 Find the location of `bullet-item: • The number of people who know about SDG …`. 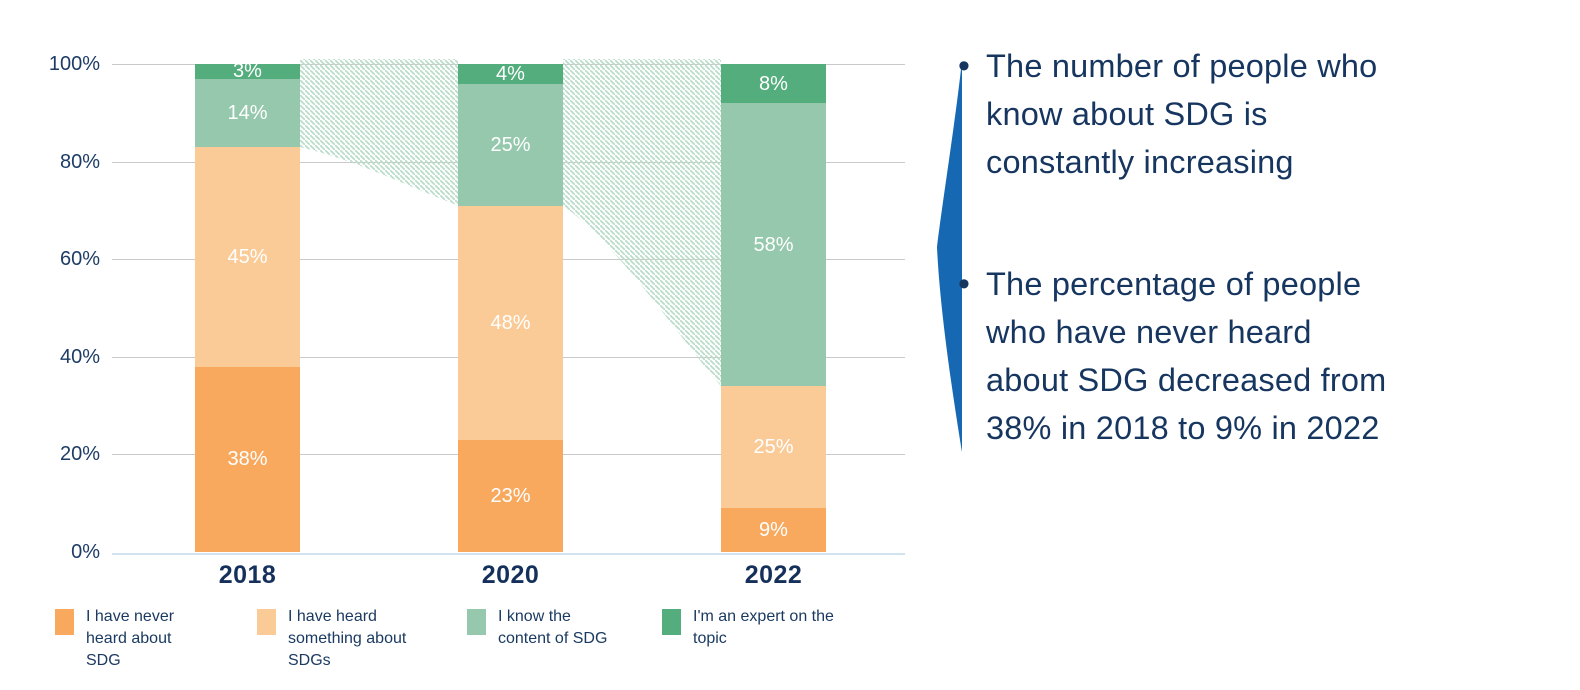

bullet-item: • The number of people who know about SDG … is located at coordinates (1262, 114).